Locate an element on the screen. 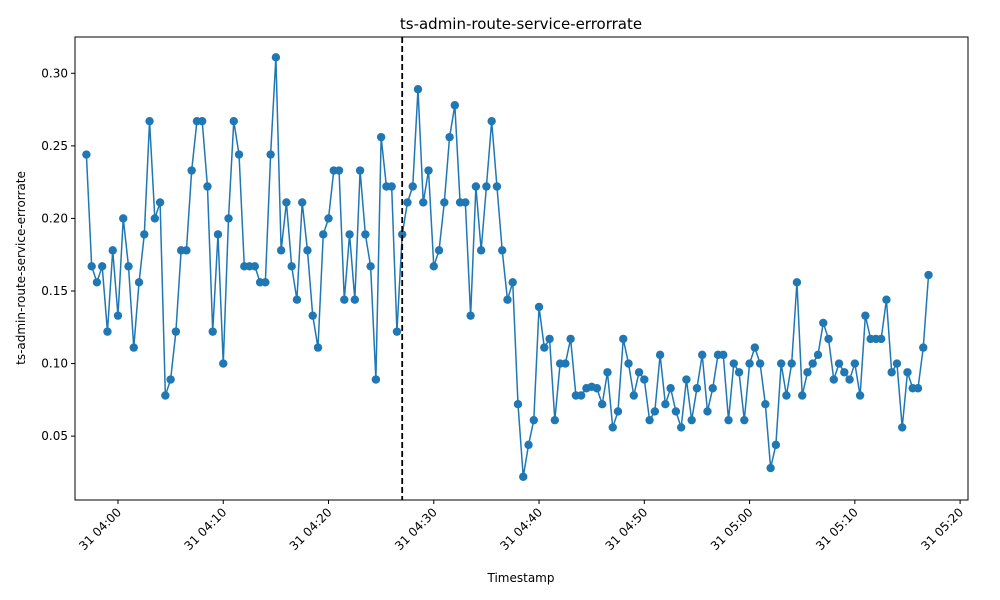  x-tick-label: 31 04:40 is located at coordinates (521, 529).